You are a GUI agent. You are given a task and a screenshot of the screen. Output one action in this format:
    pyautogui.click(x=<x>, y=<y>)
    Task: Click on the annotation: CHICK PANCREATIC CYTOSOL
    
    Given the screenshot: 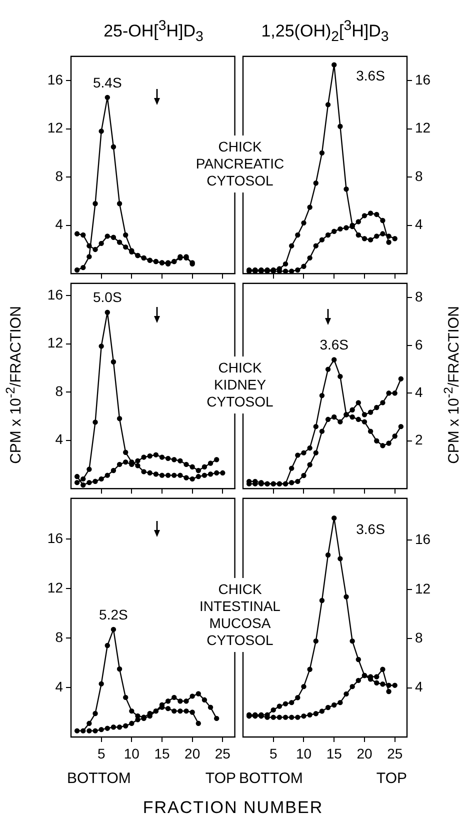 What is the action you would take?
    pyautogui.click(x=240, y=163)
    